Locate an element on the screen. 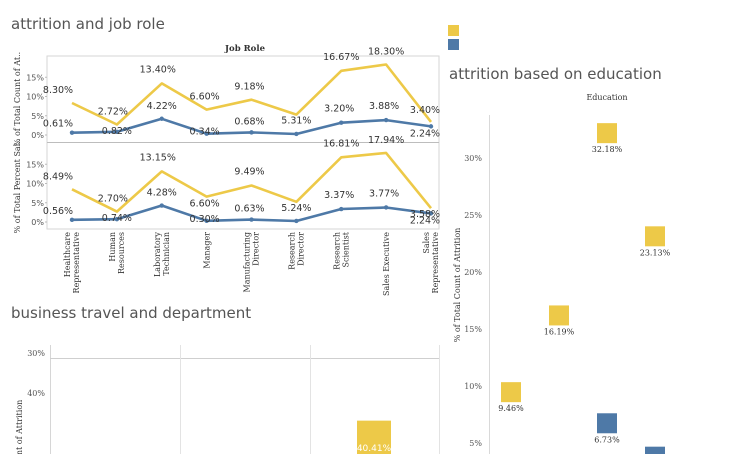 The height and width of the screenshot is (458, 736). job-role-data-label: 0.61% is located at coordinates (58, 124).